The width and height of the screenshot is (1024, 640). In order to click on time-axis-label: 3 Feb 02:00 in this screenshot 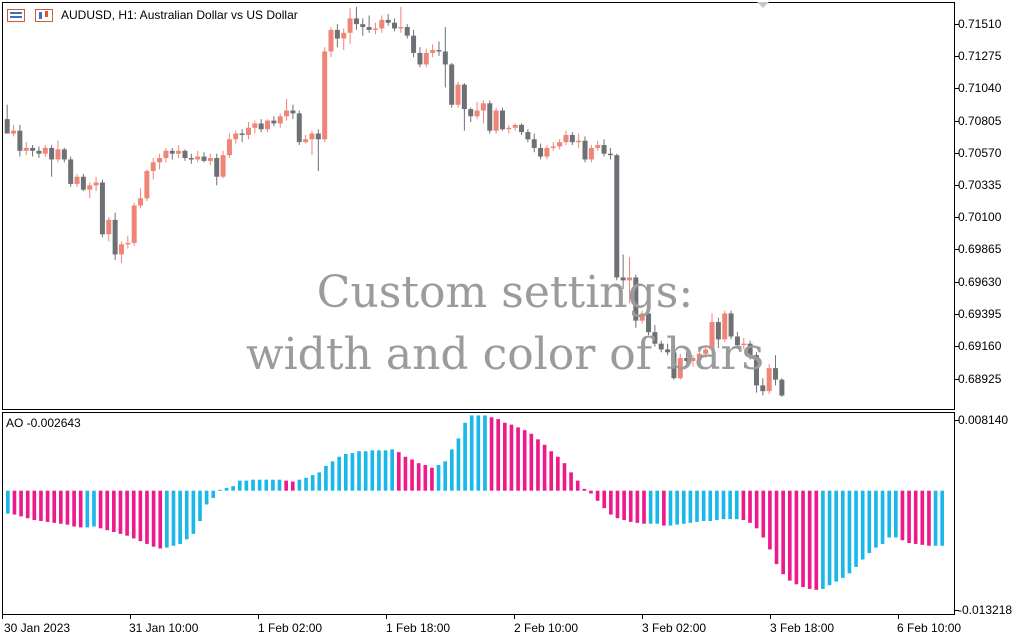, I will do `click(674, 628)`.